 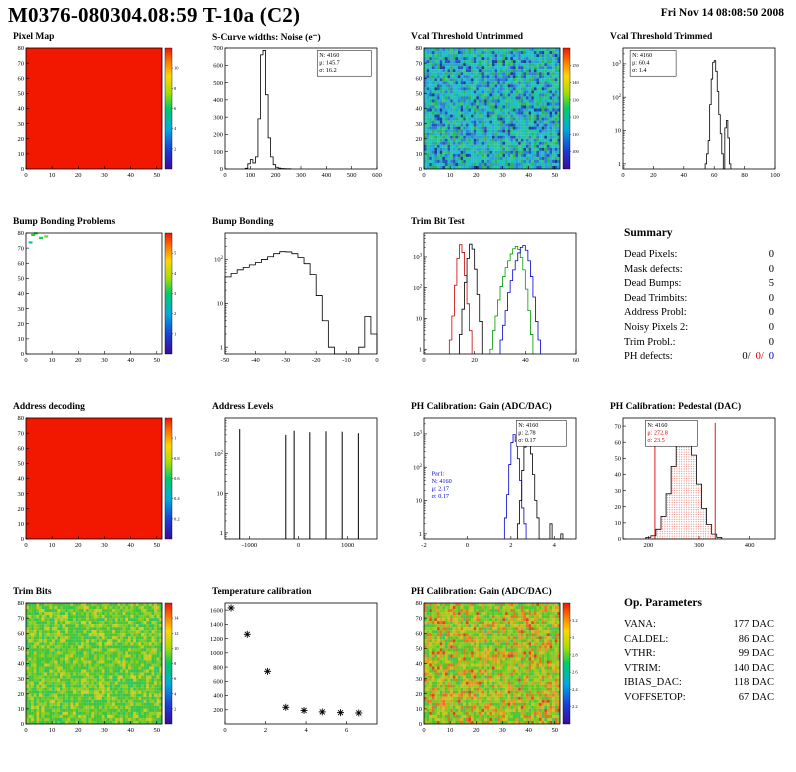 I want to click on svg-text: 4, so click(x=306, y=730).